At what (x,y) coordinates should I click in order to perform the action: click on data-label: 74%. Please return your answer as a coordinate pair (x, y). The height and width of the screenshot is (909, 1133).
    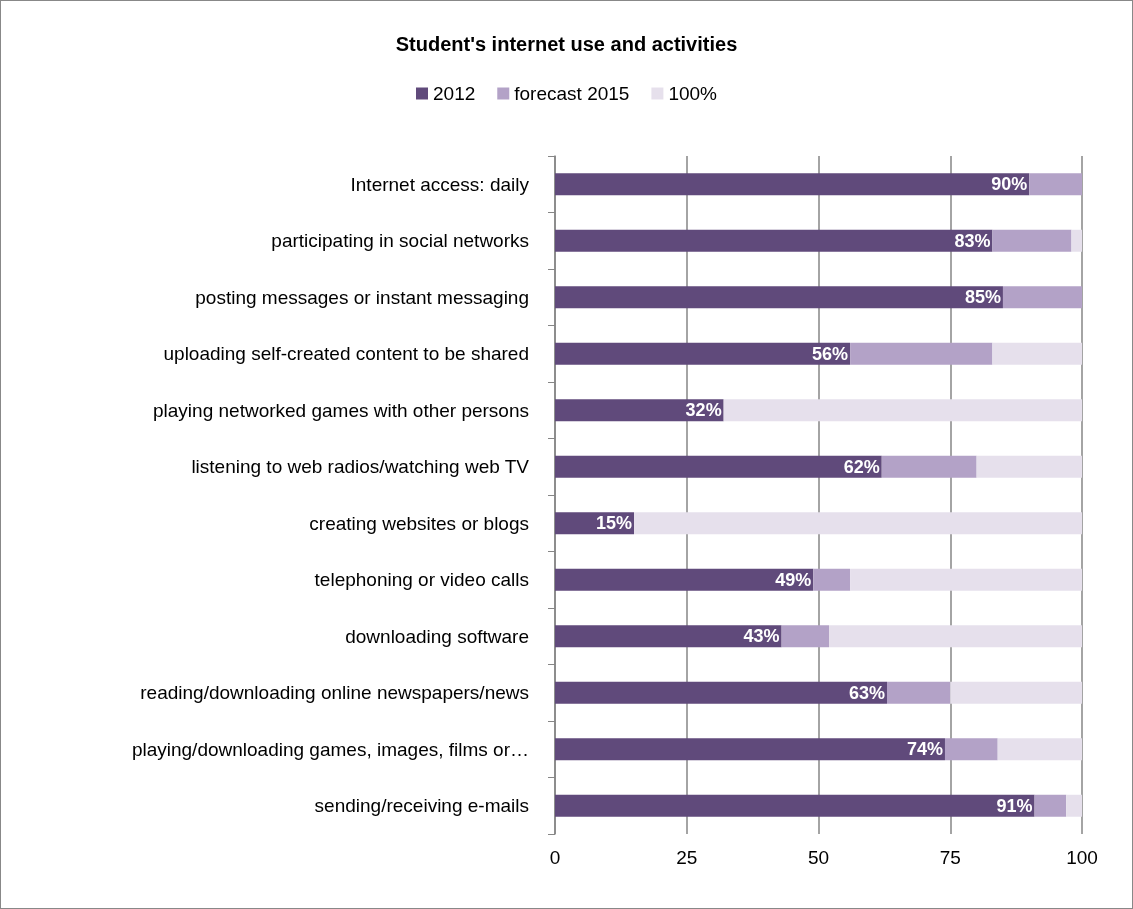
    Looking at the image, I should click on (924, 749).